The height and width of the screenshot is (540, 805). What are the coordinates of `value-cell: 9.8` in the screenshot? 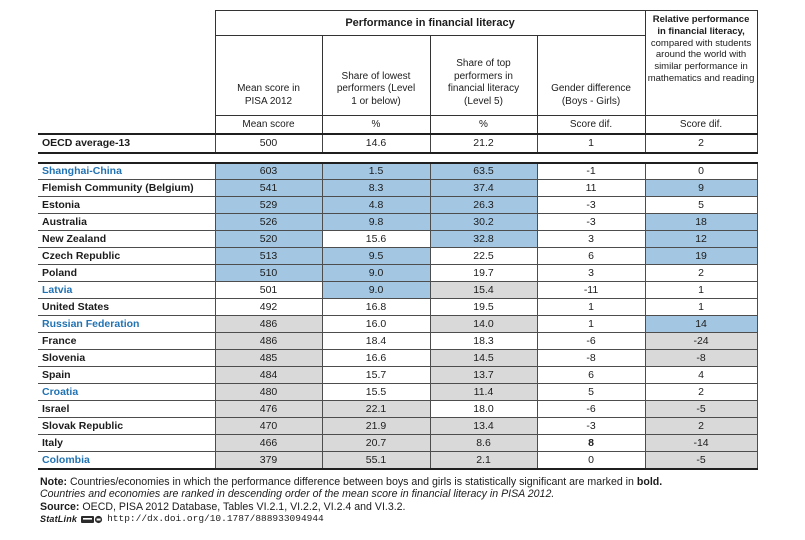 It's located at (376, 222).